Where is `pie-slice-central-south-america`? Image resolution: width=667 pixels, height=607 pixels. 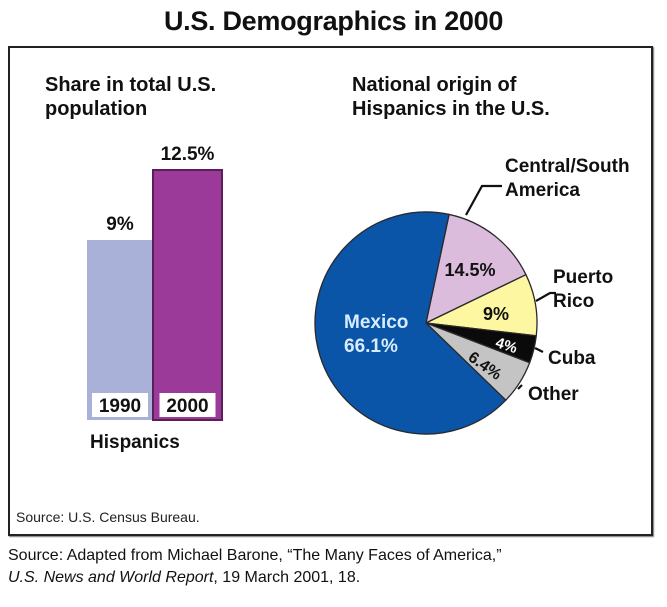
pie-slice-central-south-america is located at coordinates (476, 269).